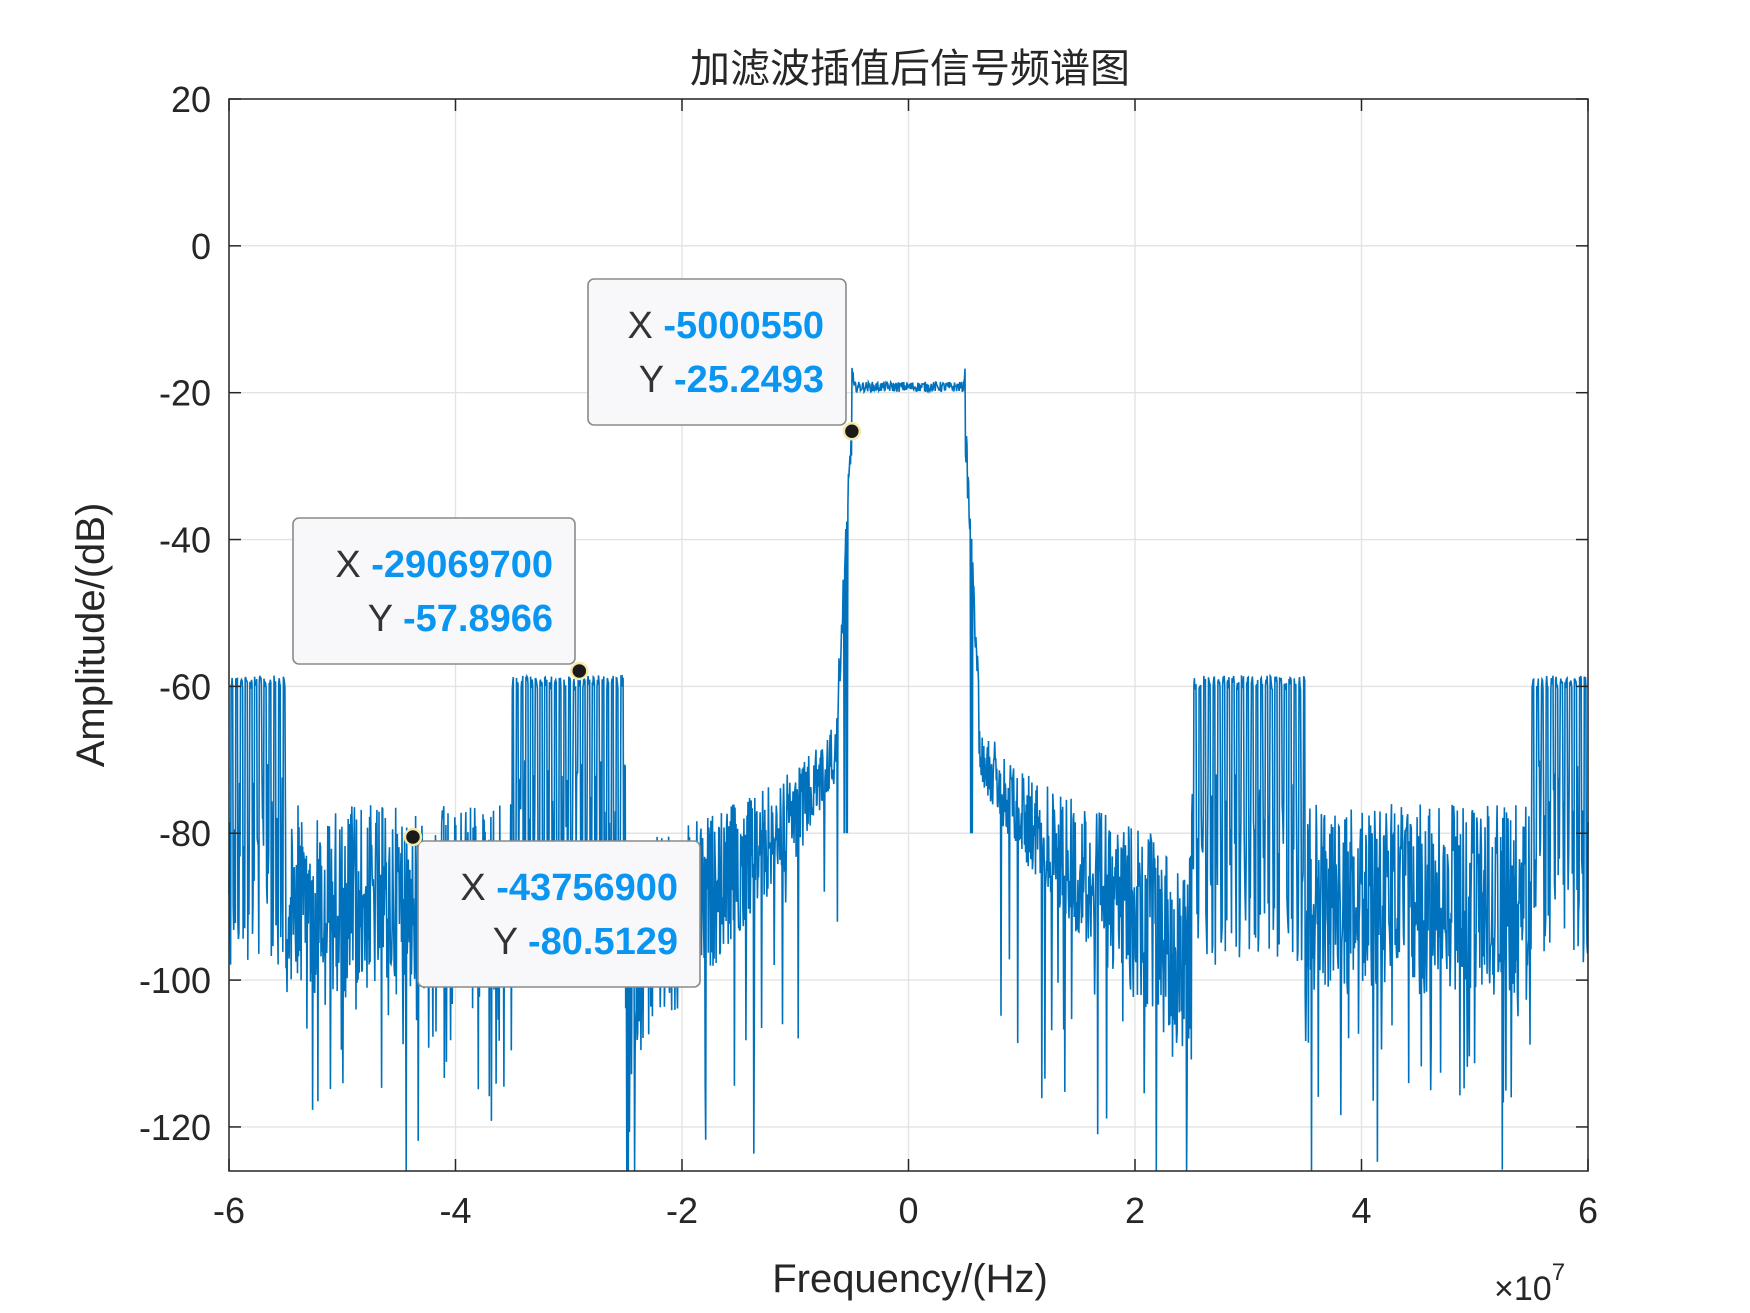 The image size is (1750, 1313). What do you see at coordinates (587, 888) in the screenshot?
I see `datatip-x-value: -43756900` at bounding box center [587, 888].